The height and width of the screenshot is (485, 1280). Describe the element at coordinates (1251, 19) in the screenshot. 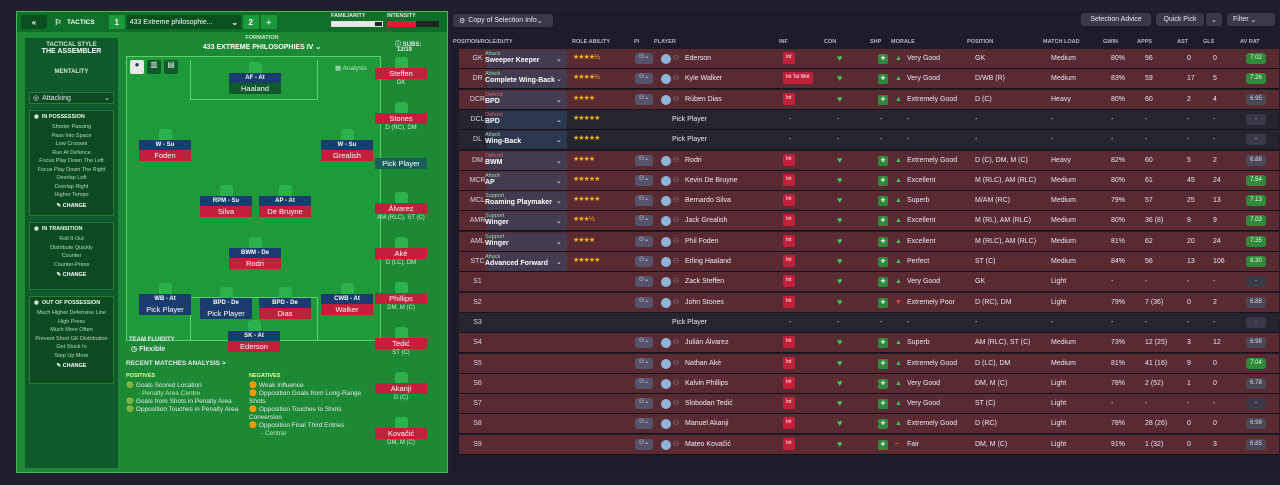

I see `filter-dropdown: Filter ⌄` at that location.